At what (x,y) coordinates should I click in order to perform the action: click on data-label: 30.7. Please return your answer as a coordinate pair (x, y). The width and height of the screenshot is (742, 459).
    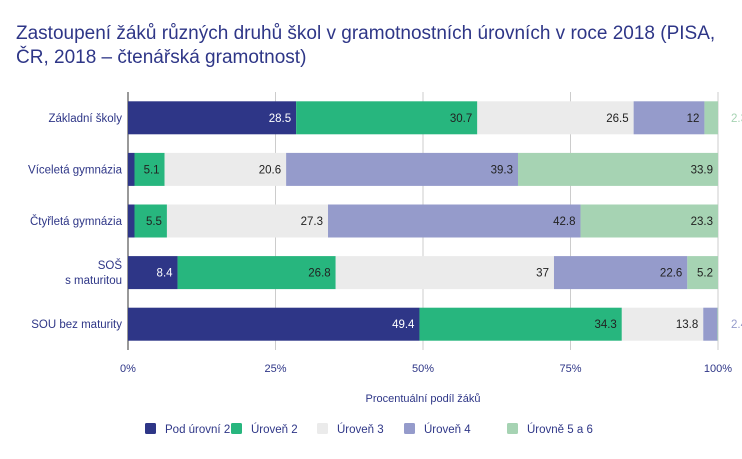
    Looking at the image, I should click on (461, 119).